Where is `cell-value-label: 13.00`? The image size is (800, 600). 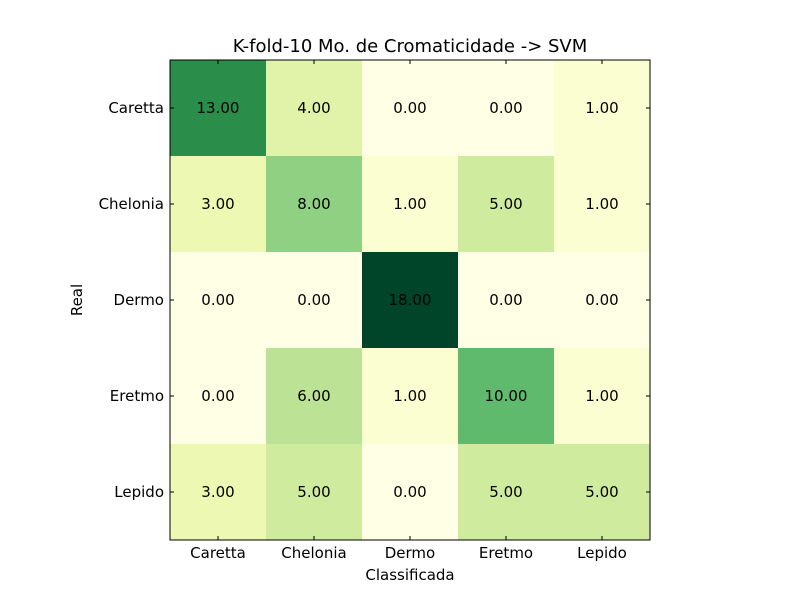 cell-value-label: 13.00 is located at coordinates (218, 108).